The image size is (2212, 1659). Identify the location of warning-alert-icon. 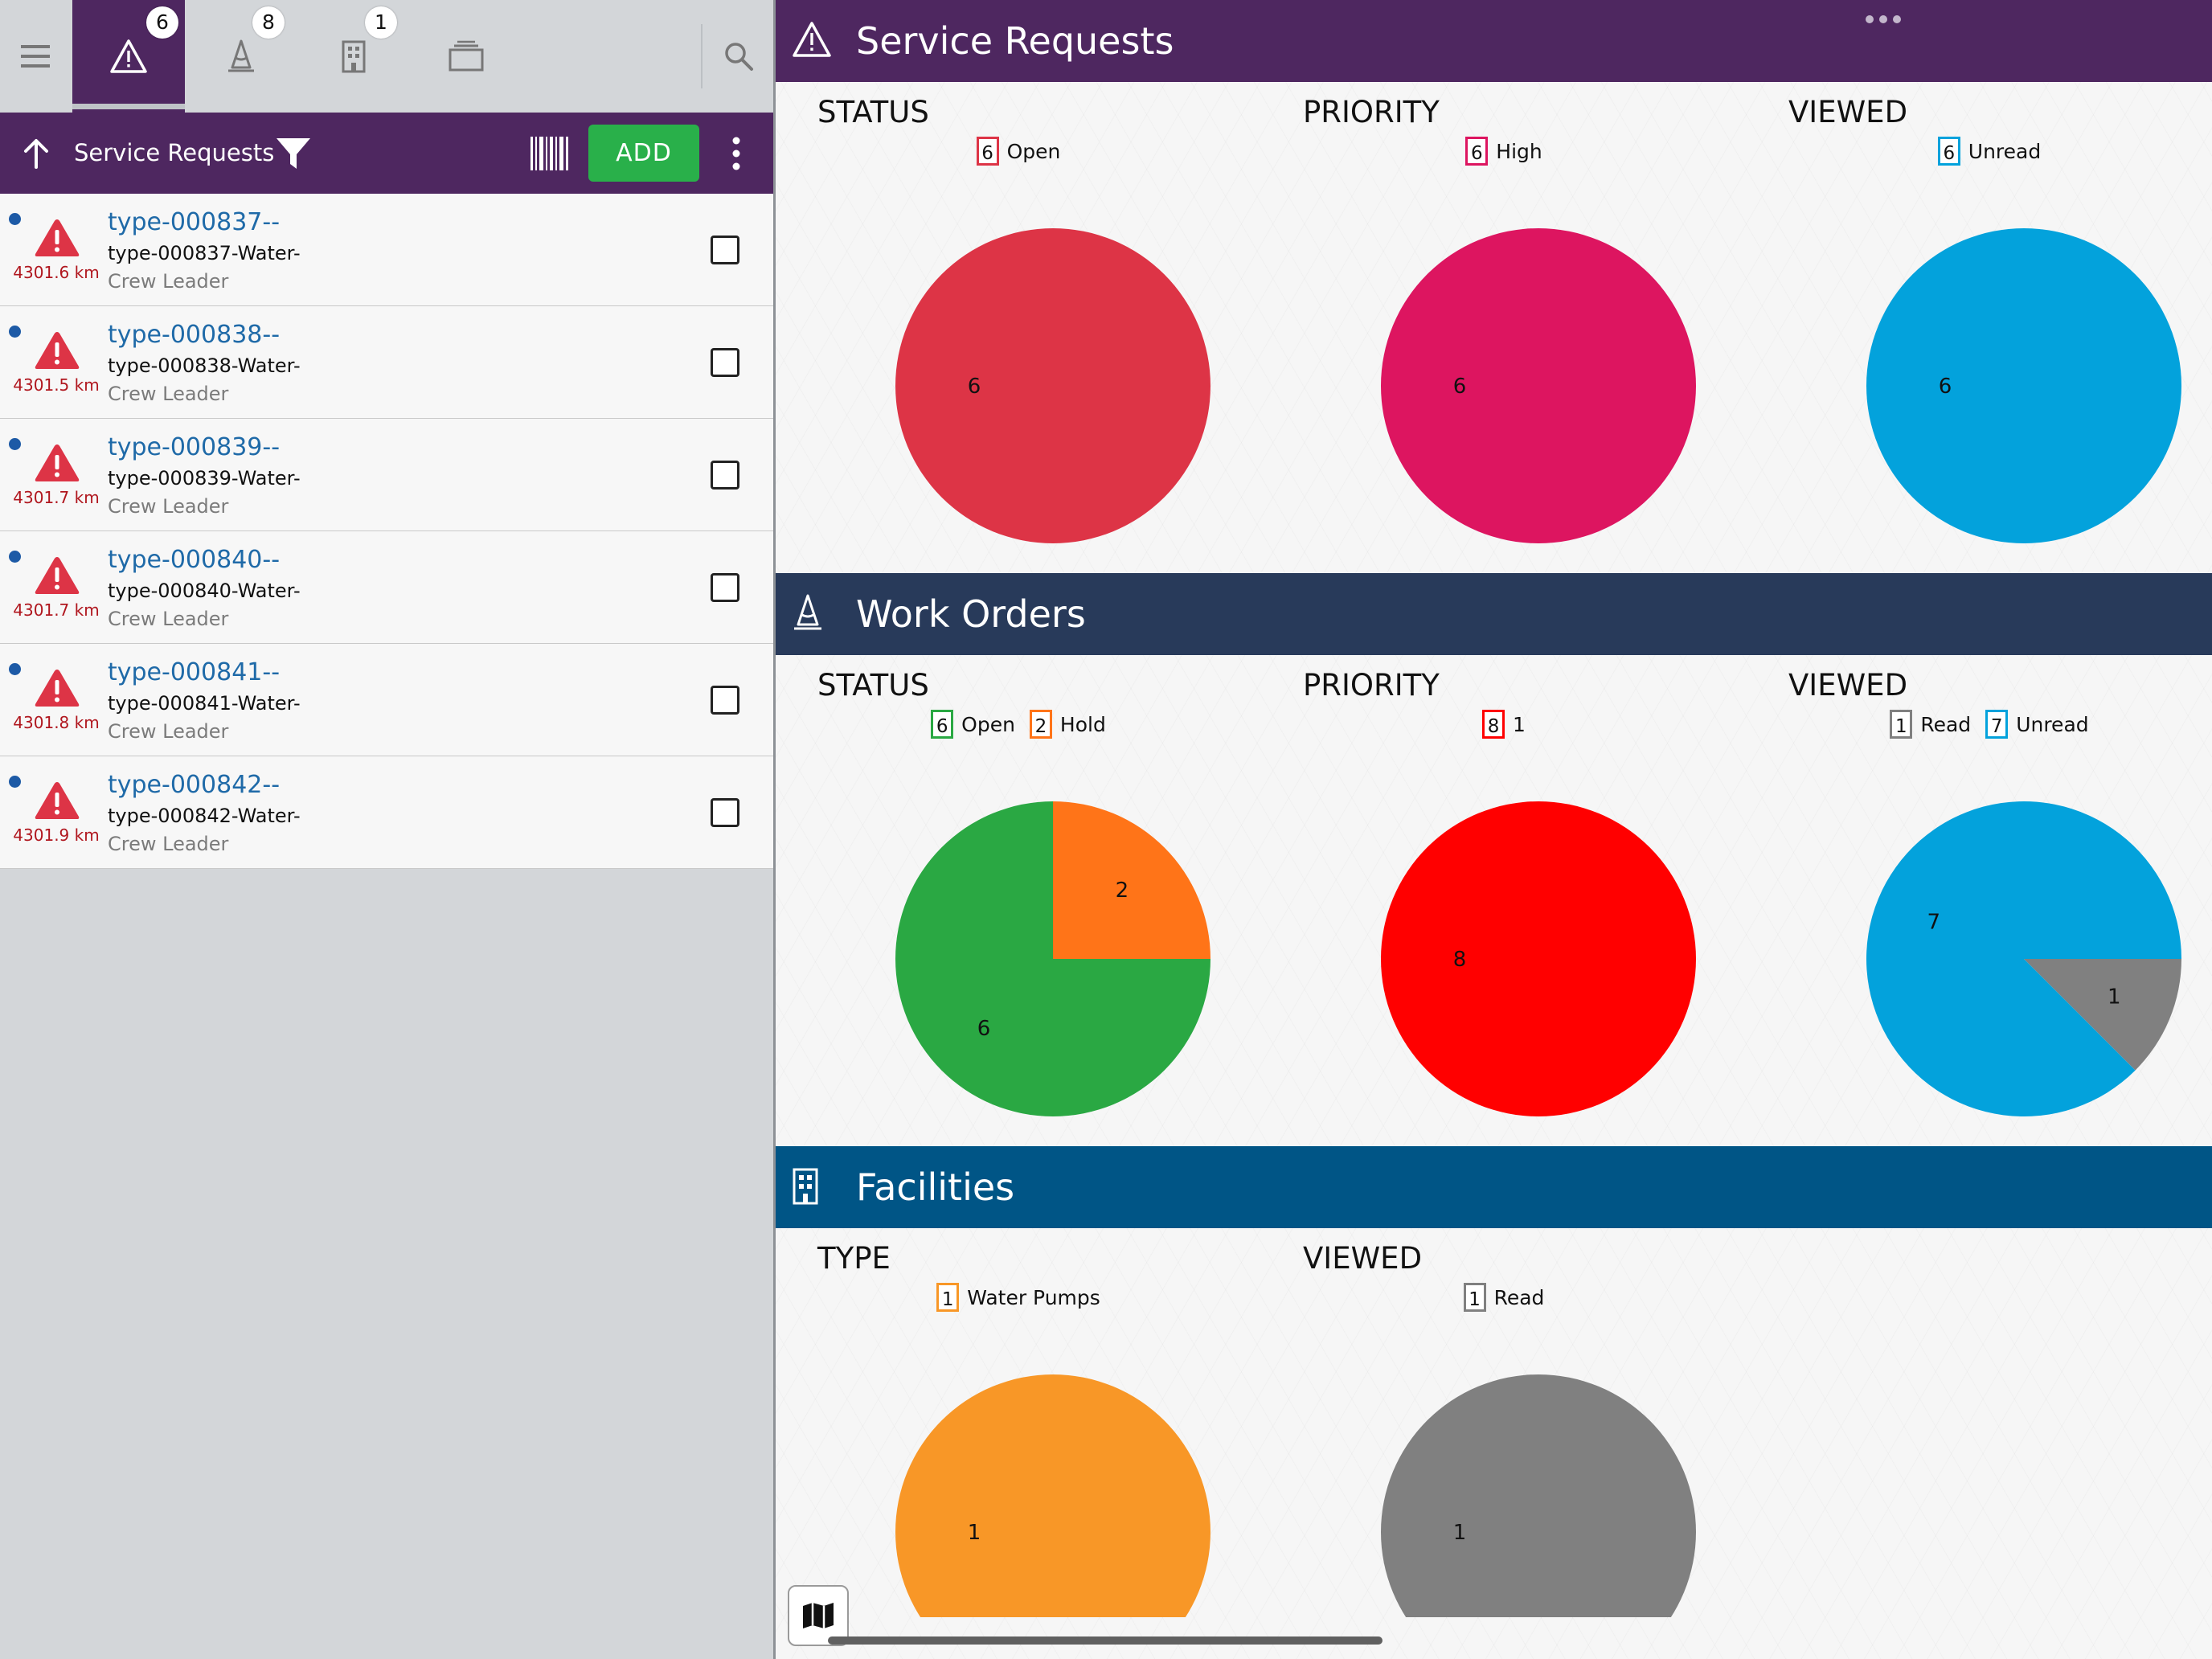
(57, 463).